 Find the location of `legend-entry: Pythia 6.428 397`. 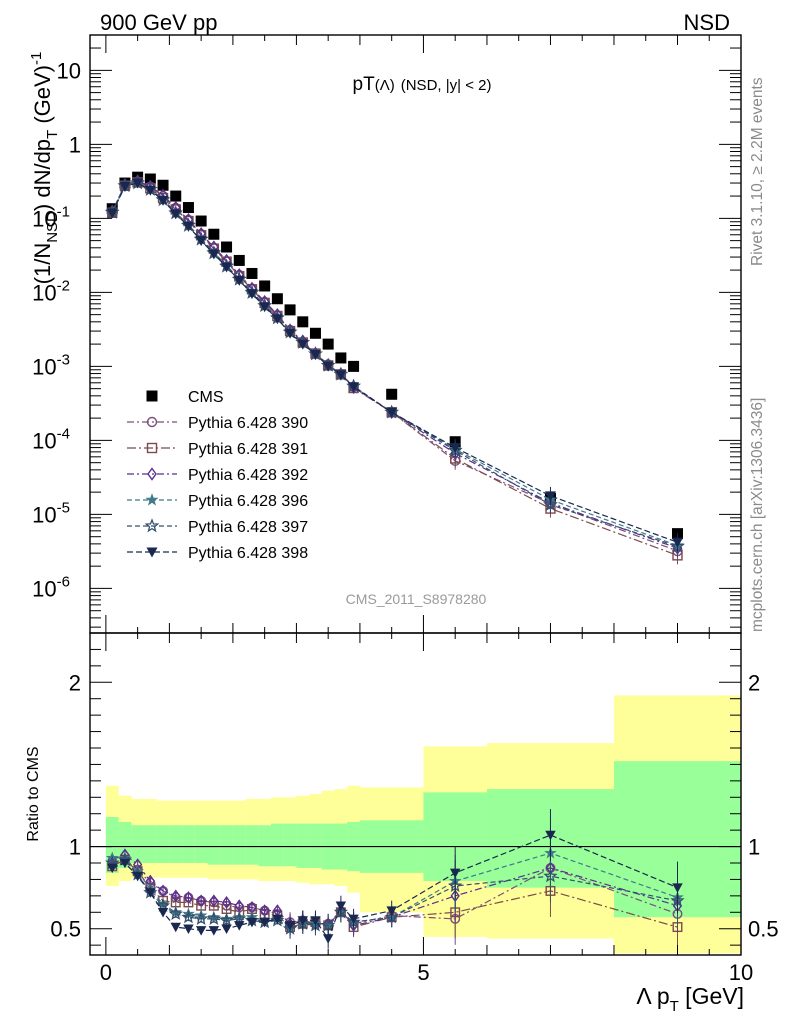

legend-entry: Pythia 6.428 397 is located at coordinates (217, 527).